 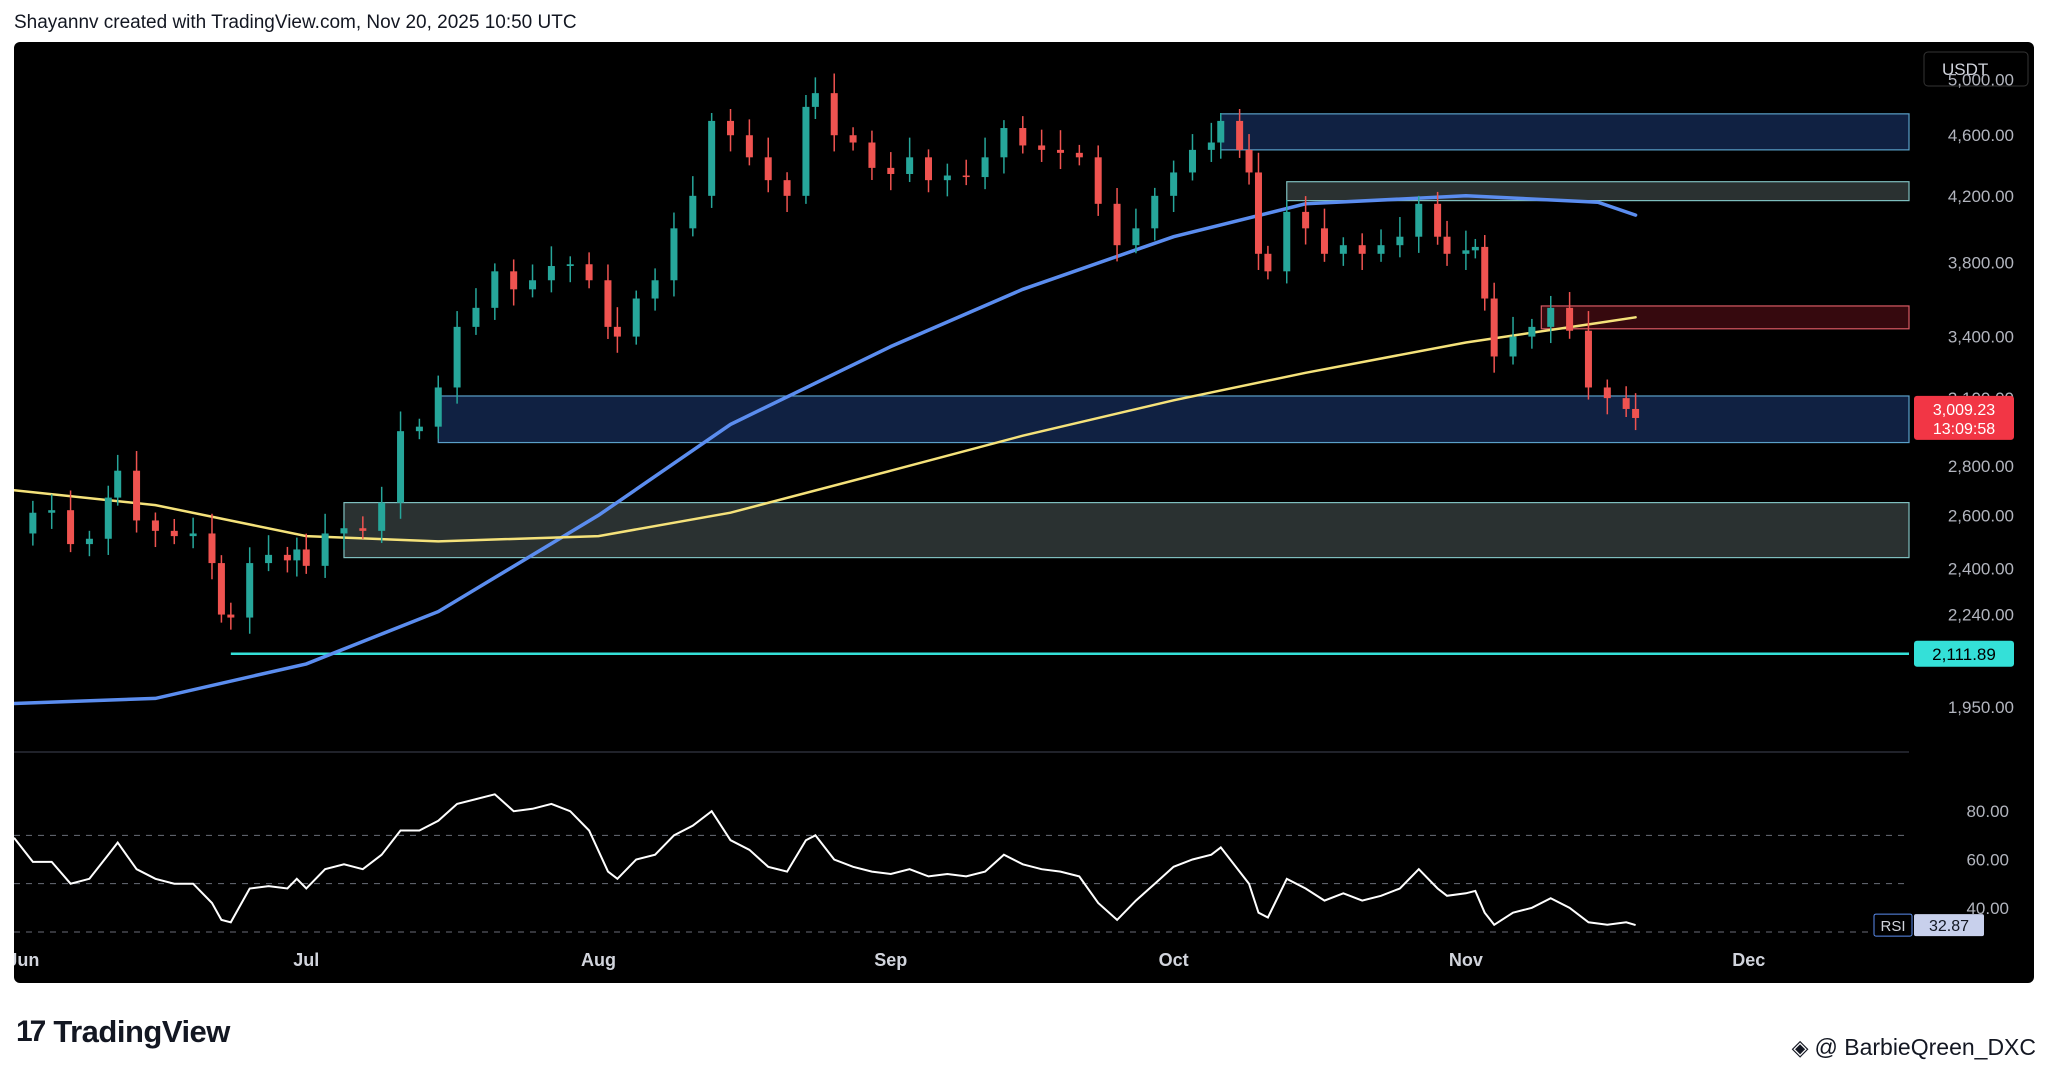 What do you see at coordinates (1748, 960) in the screenshot?
I see `x-month-label: Dec` at bounding box center [1748, 960].